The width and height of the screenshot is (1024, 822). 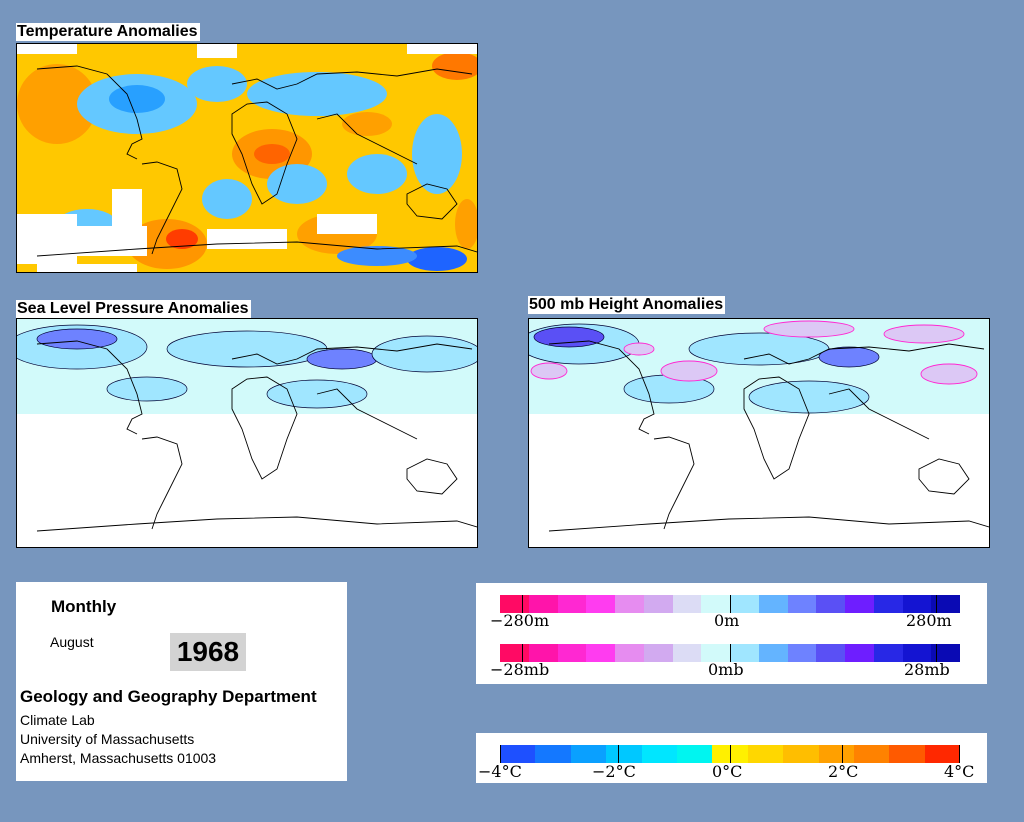 What do you see at coordinates (168, 696) in the screenshot?
I see `department-label: Geology and Geography Department` at bounding box center [168, 696].